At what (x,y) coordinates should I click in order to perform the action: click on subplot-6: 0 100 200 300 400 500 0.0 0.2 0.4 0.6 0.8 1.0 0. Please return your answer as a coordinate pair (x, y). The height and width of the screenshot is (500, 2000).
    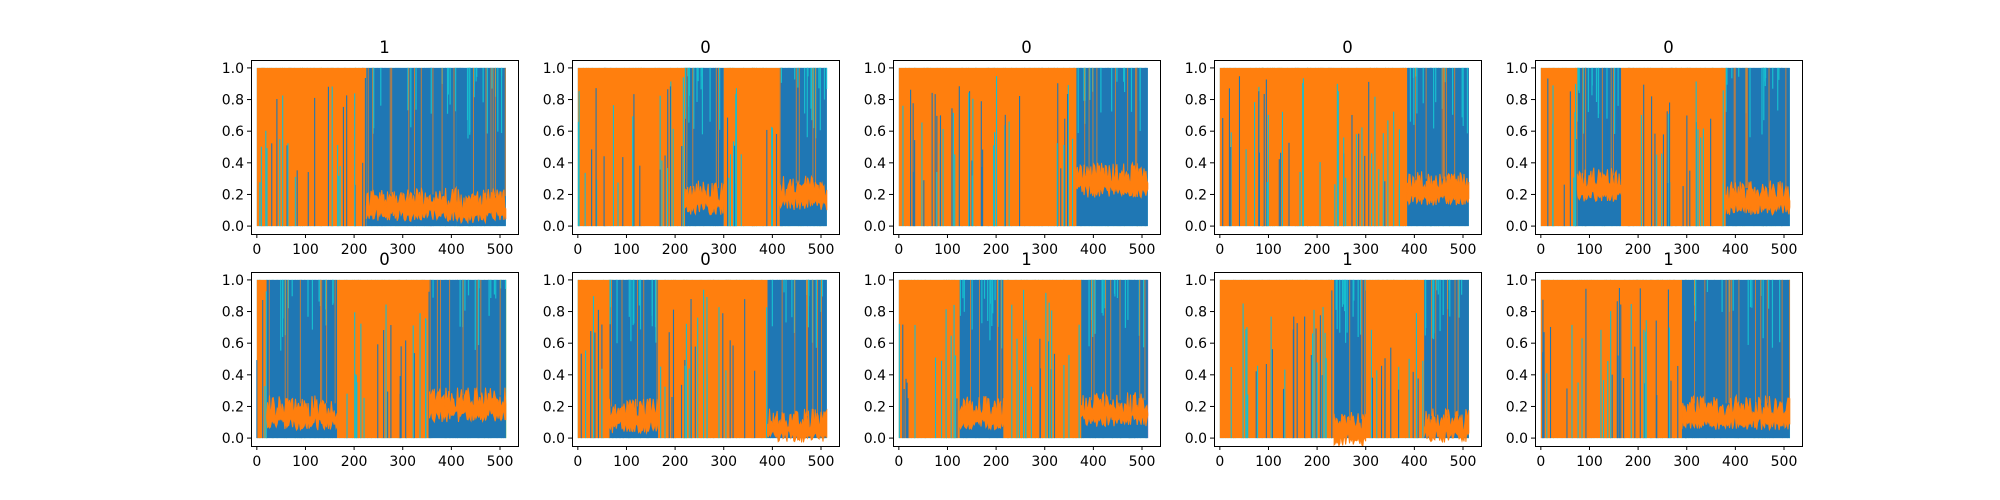
    Looking at the image, I should click on (370, 360).